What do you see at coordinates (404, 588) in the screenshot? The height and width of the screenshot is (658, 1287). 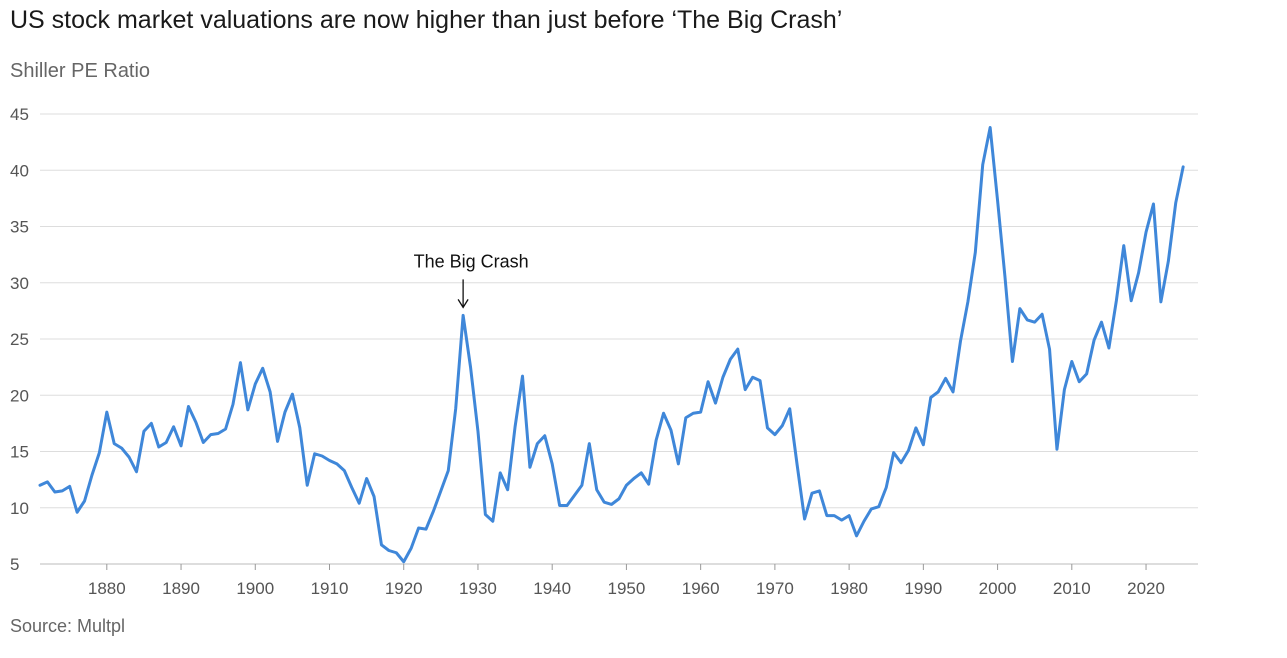 I see `x-tick-label: 1920` at bounding box center [404, 588].